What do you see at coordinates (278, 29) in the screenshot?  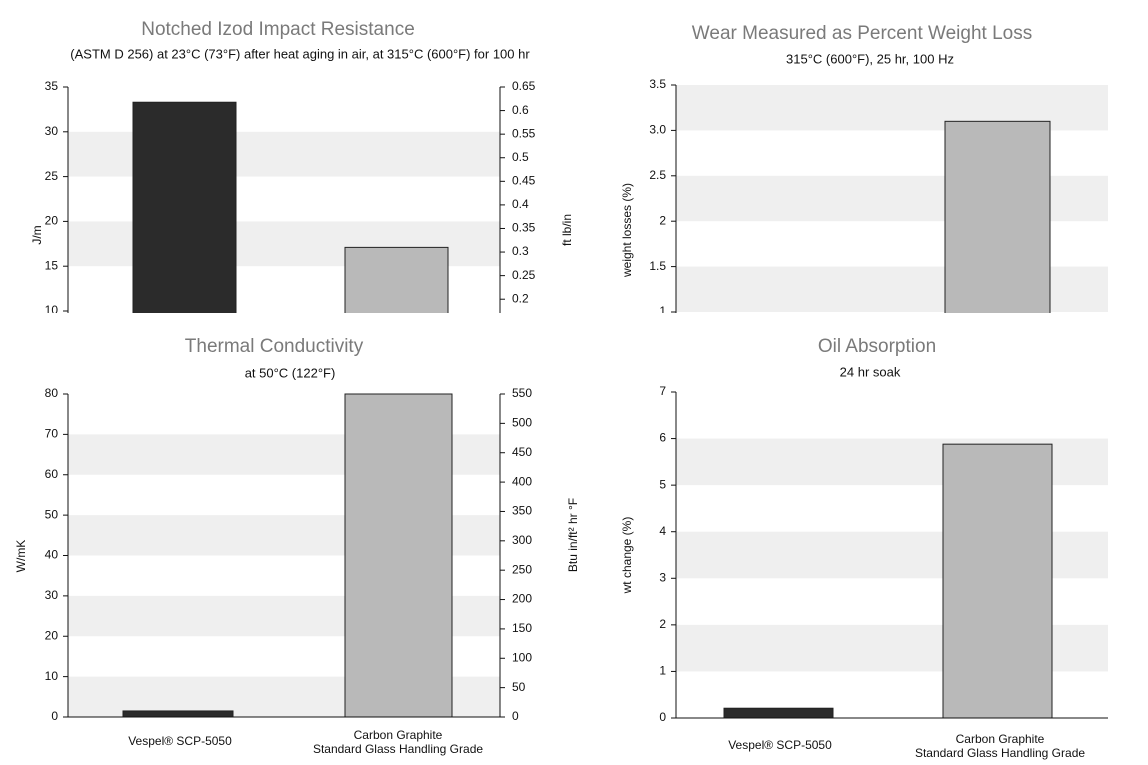 I see `chart-title: Notched Izod Impact Resistance` at bounding box center [278, 29].